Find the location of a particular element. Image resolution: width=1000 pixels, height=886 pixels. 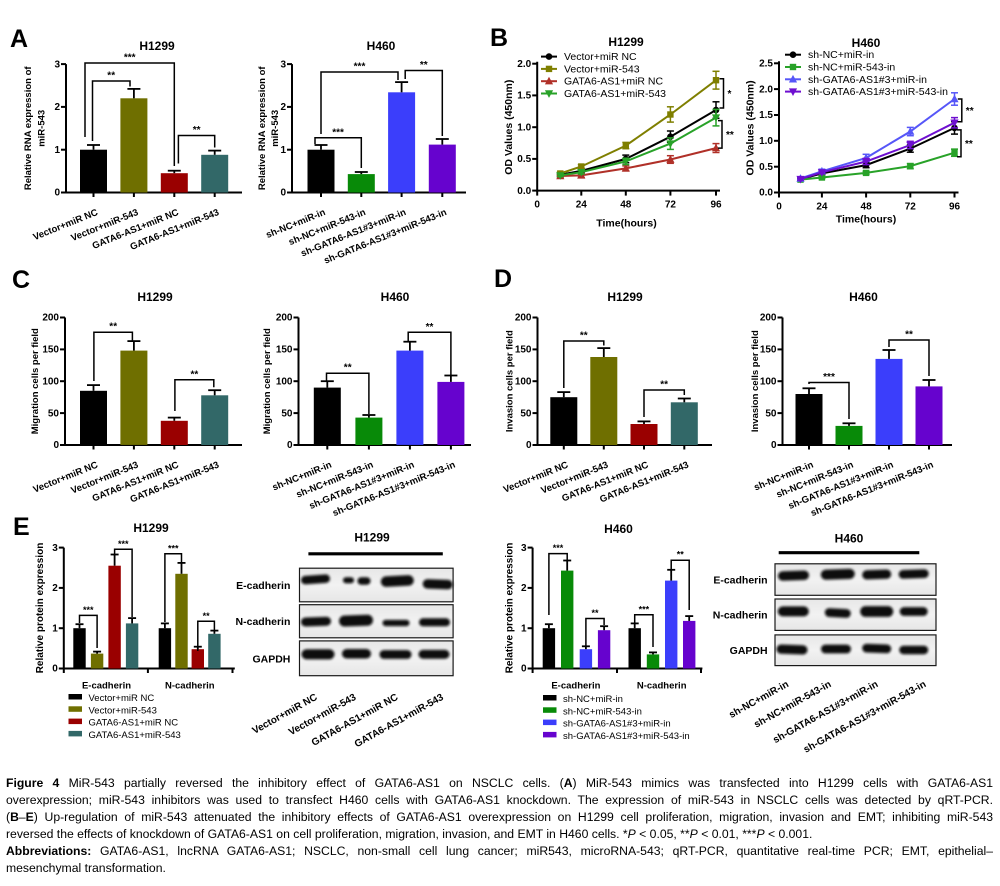

svg-text: E-cadherin is located at coordinates (106, 686).